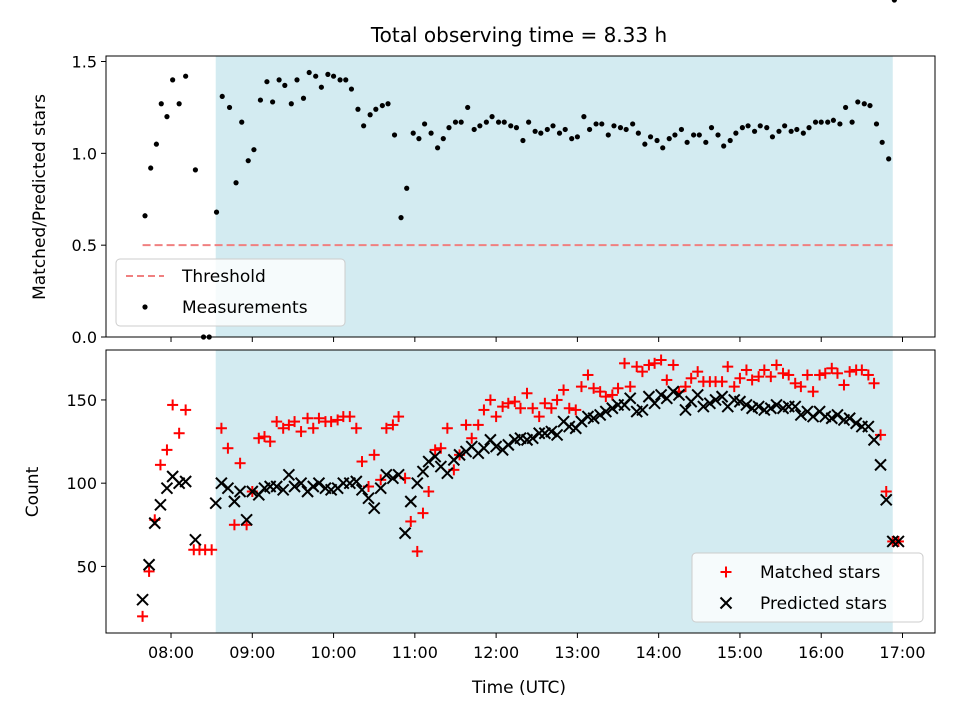 The width and height of the screenshot is (960, 720). I want to click on threshold-legend-label: Threshold, so click(223, 277).